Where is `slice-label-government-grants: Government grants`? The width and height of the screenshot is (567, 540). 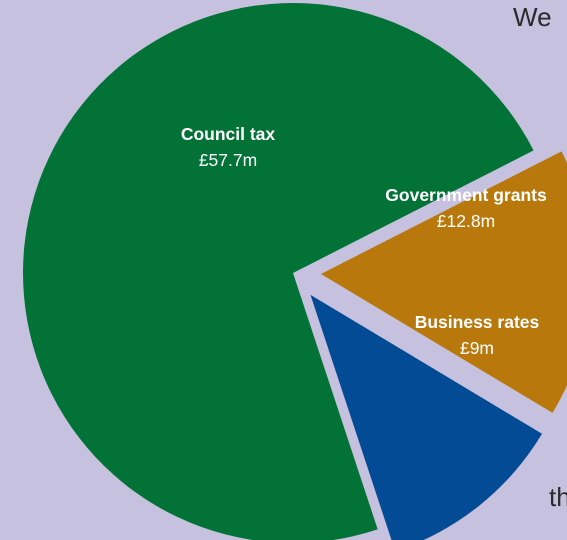
slice-label-government-grants: Government grants is located at coordinates (466, 195).